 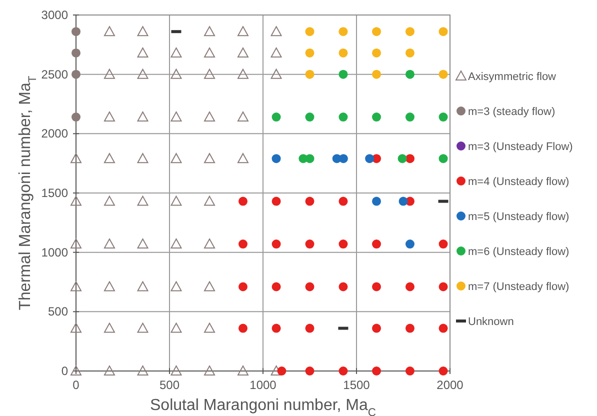 What do you see at coordinates (520, 147) in the screenshot?
I see `legend-label: m=3 (Unsteady Flow)` at bounding box center [520, 147].